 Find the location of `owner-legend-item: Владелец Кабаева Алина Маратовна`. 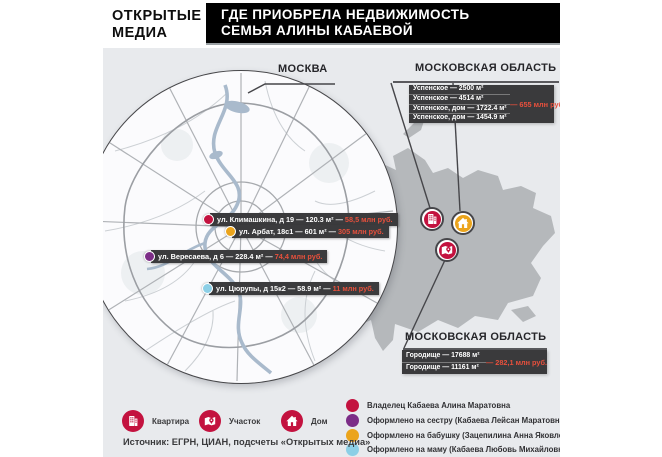

owner-legend-item: Владелец Кабаева Алина Маратовна is located at coordinates (428, 405).